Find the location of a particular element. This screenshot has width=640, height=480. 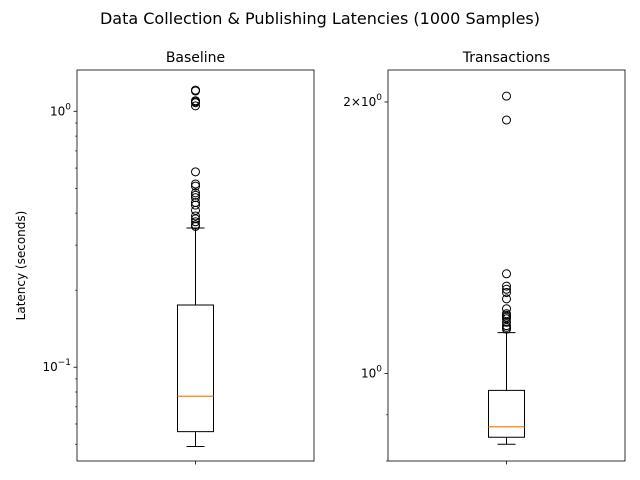

axes-title: Baseline is located at coordinates (195, 58).